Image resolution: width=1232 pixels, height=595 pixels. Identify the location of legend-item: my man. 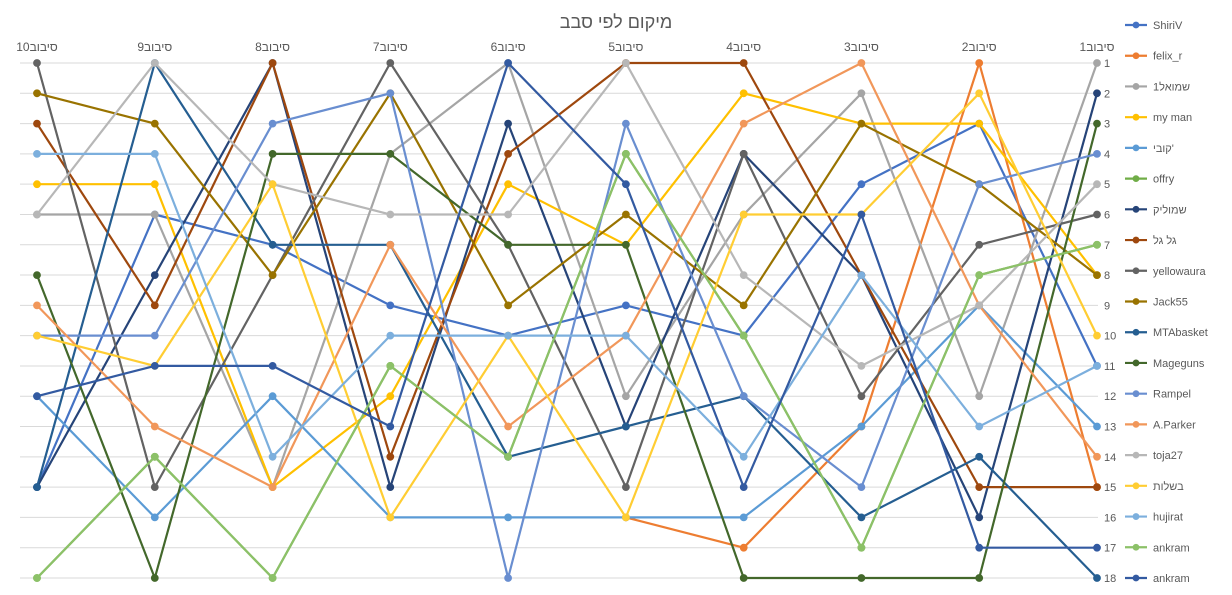
(1158, 118).